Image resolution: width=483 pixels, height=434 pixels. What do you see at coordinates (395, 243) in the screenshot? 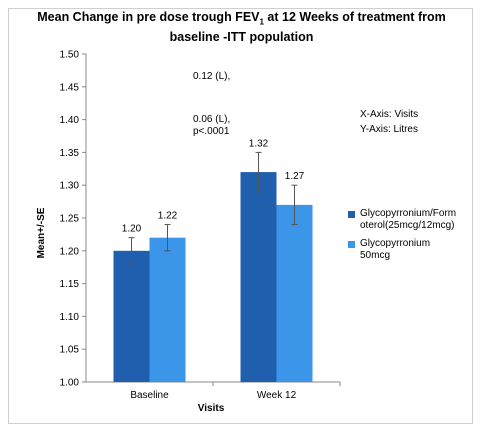
I see `legend-label-line: Glycopyrronium` at bounding box center [395, 243].